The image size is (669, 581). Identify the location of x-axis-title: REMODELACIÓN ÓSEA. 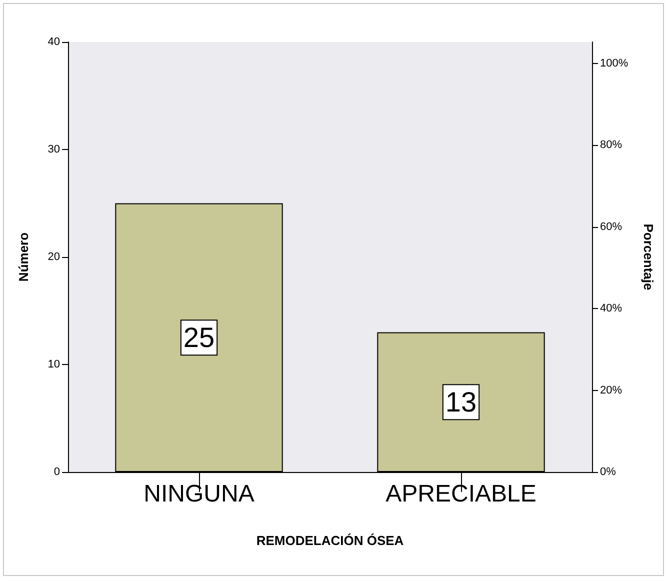
(330, 540).